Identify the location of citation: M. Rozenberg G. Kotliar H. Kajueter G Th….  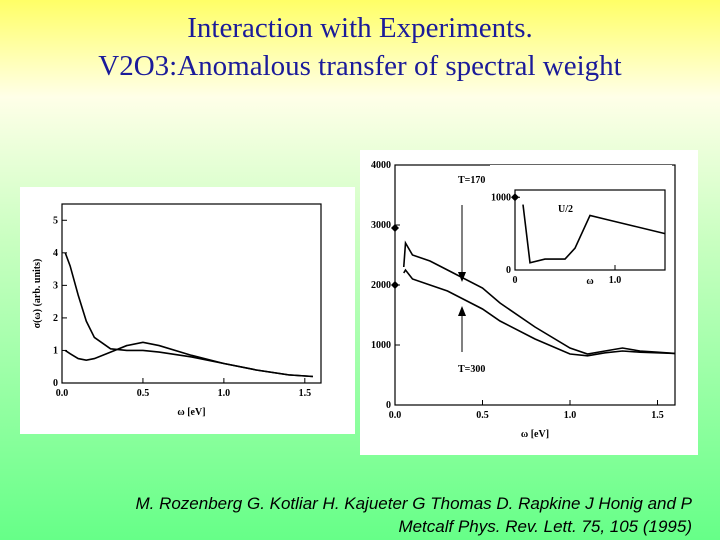
(413, 503).